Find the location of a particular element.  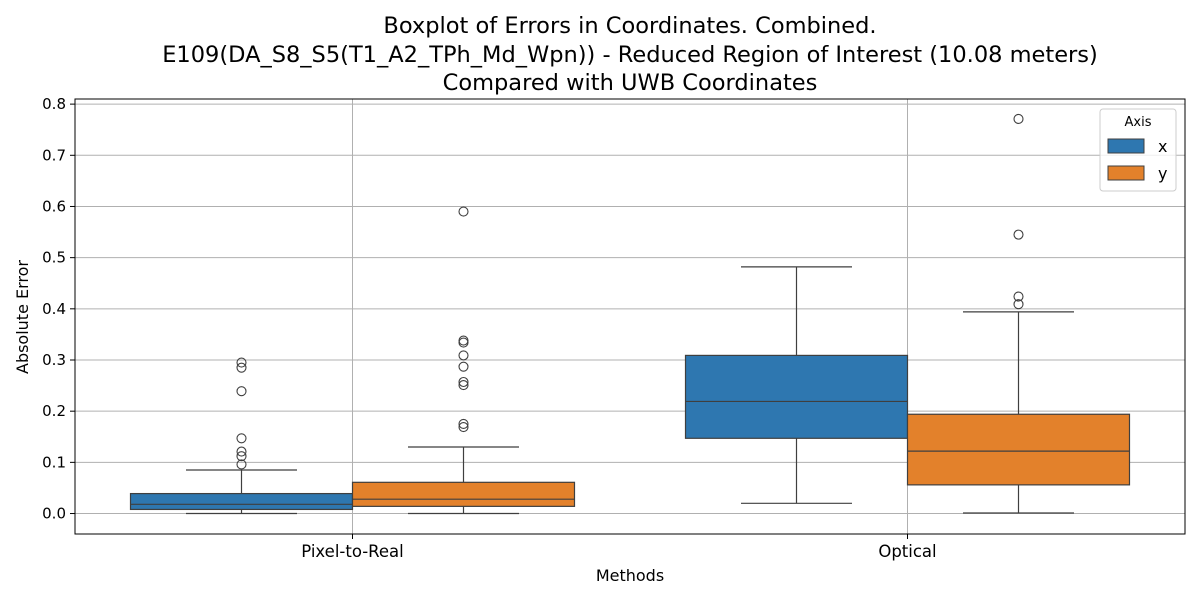

box-y-pixel-to-real is located at coordinates (463, 360).